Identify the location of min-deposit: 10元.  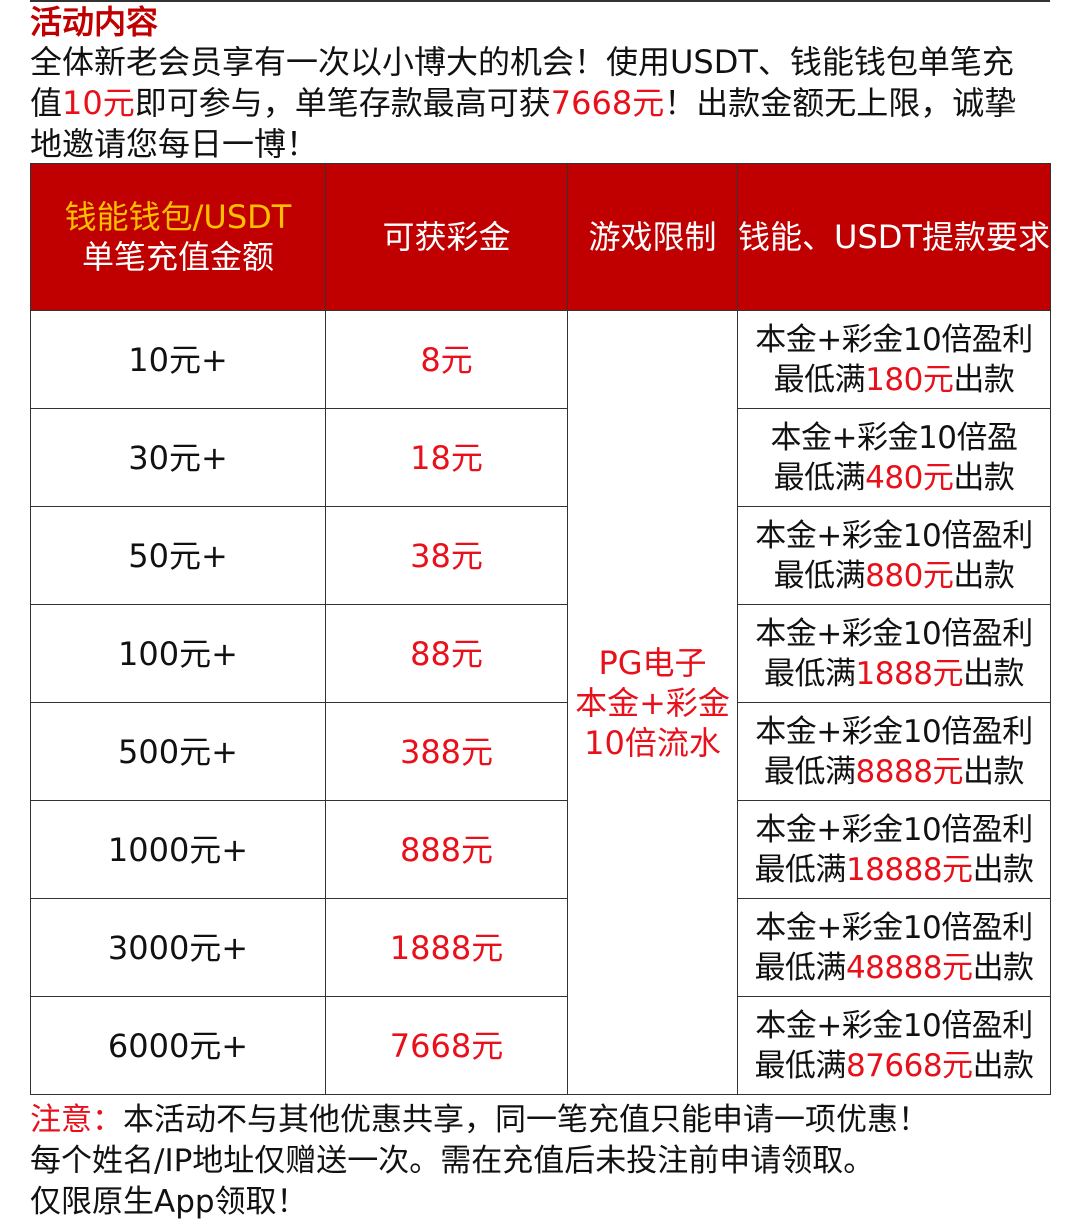
(98, 103).